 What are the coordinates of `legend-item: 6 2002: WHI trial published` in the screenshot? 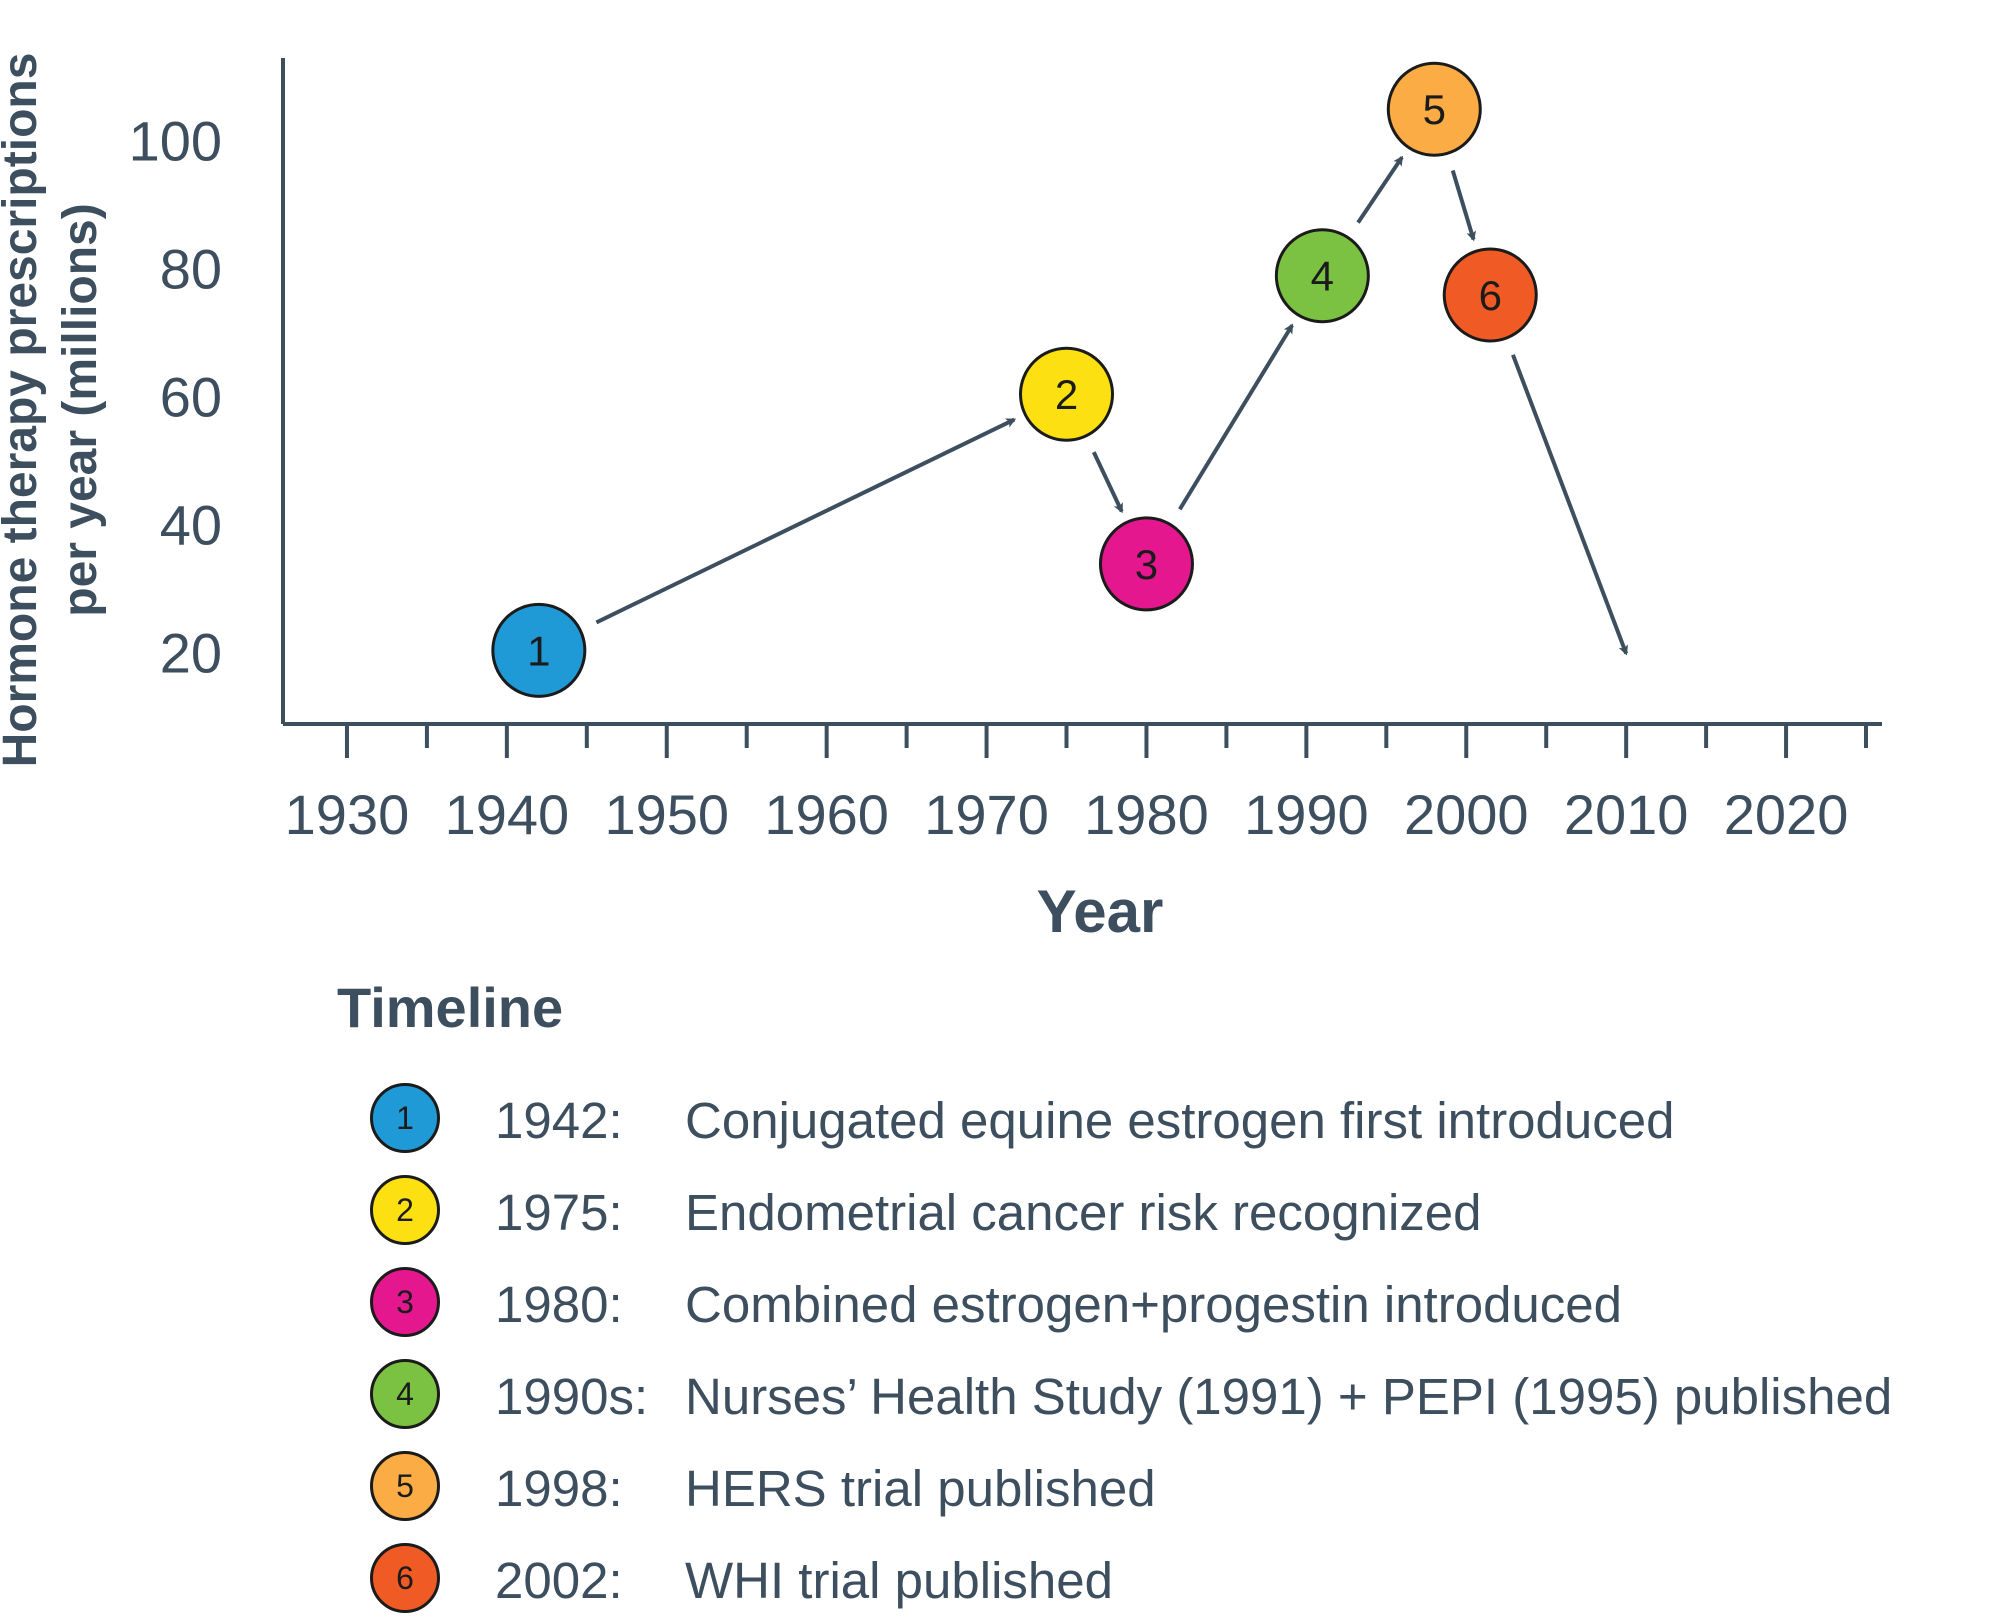 It's located at (1180, 1583).